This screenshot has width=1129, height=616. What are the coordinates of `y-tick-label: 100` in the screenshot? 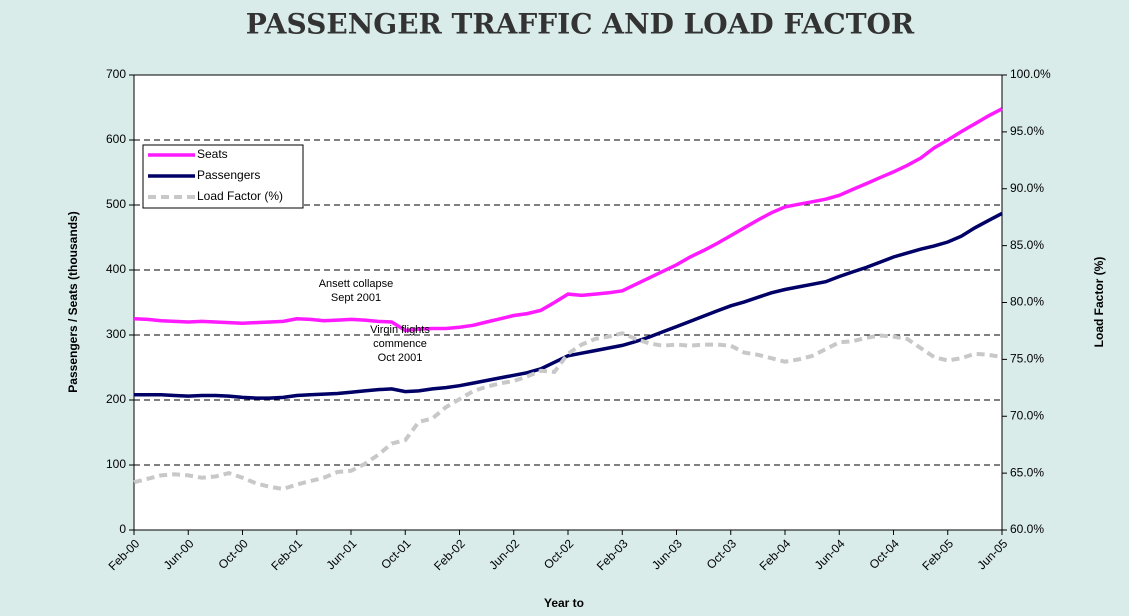 It's located at (116, 464).